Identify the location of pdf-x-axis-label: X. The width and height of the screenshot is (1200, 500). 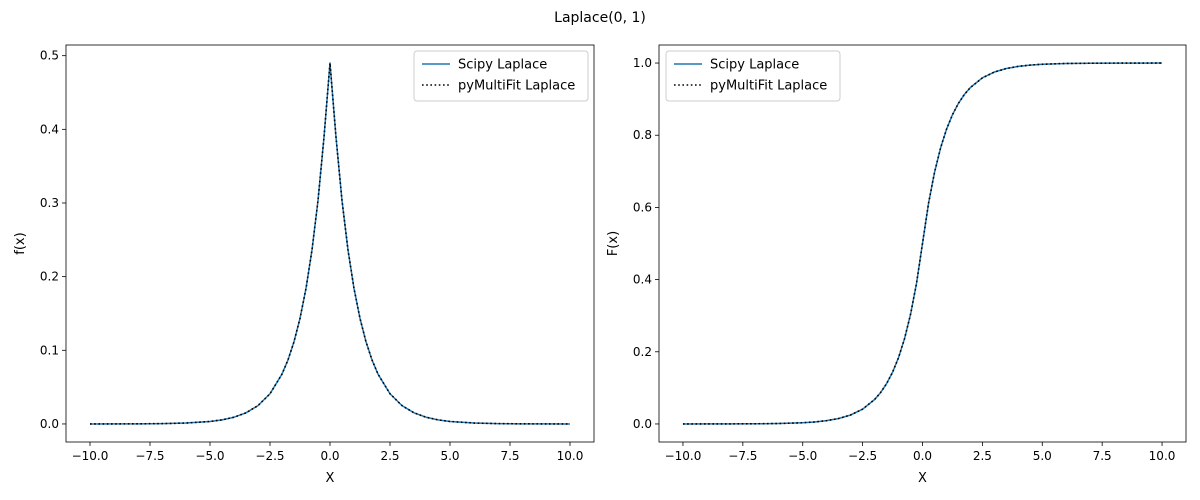
(330, 478).